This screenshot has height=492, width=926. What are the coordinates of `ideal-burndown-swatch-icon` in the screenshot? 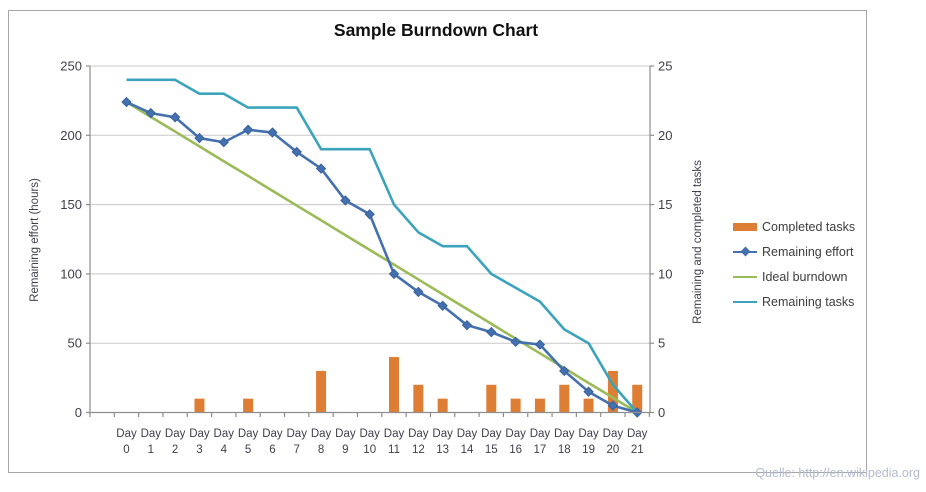 It's located at (745, 277).